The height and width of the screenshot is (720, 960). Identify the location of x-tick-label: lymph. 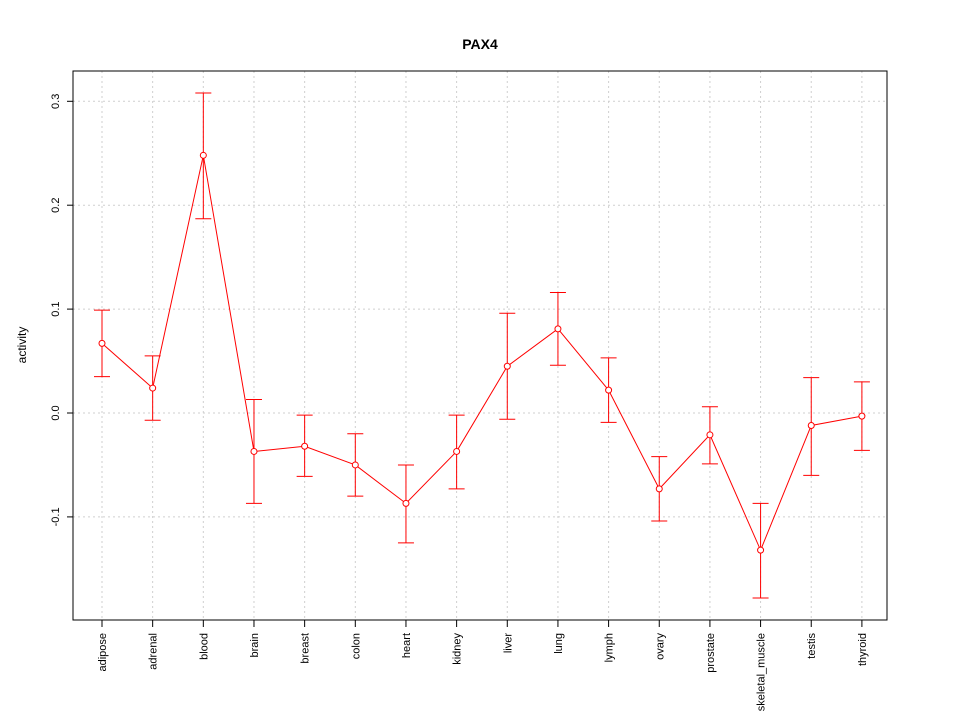
(610, 647).